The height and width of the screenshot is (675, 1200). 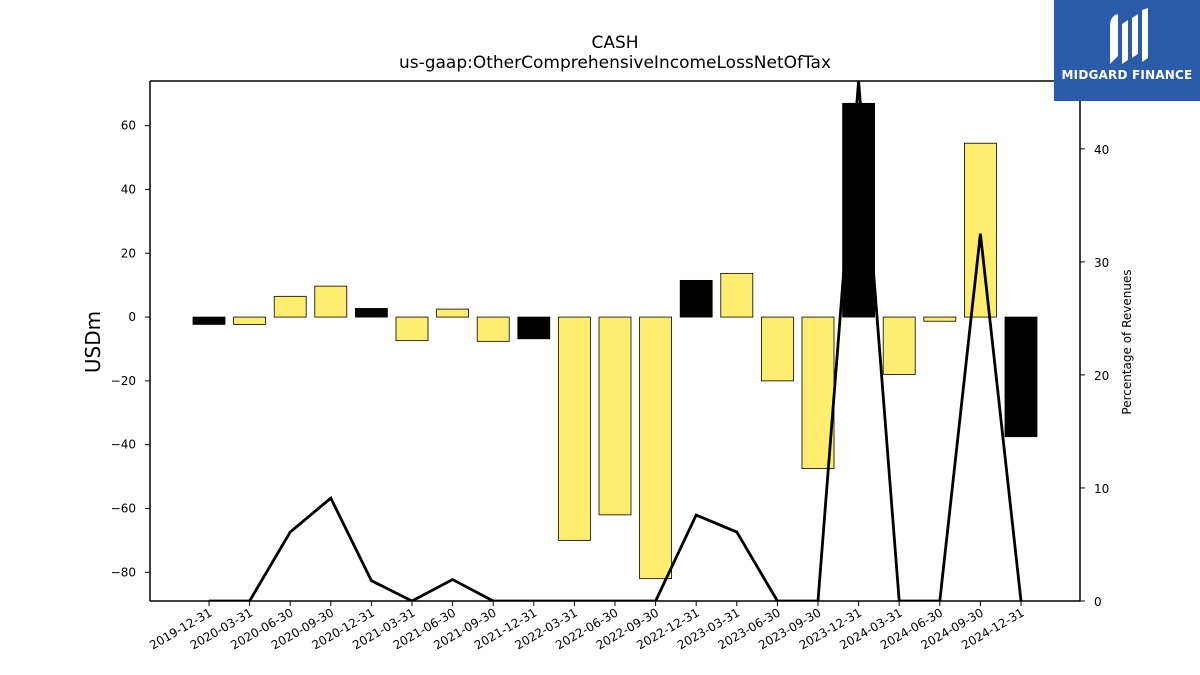 What do you see at coordinates (1127, 75) in the screenshot?
I see `logo-text: MIDGARD FINANCE` at bounding box center [1127, 75].